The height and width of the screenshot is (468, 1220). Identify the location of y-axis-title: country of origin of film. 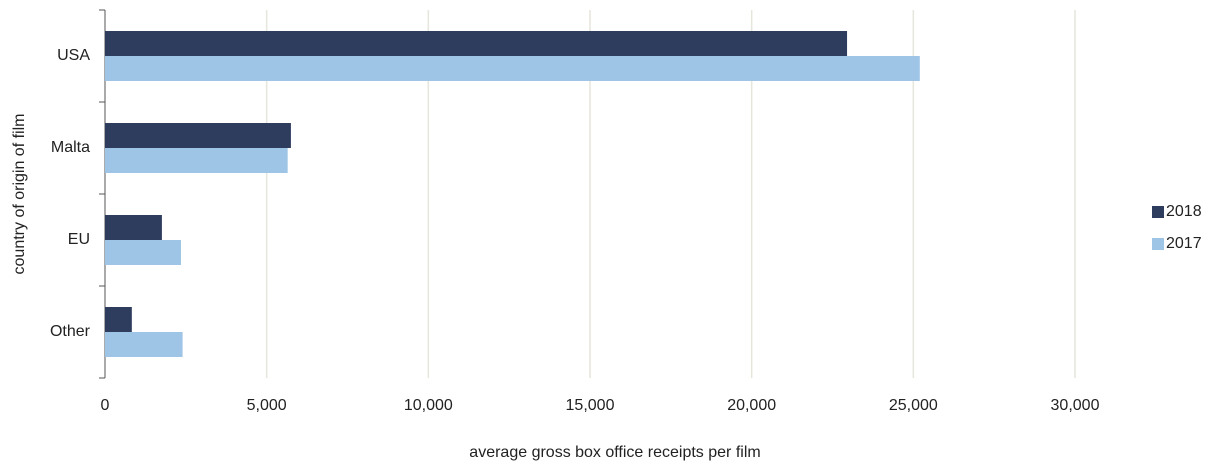
(19, 194).